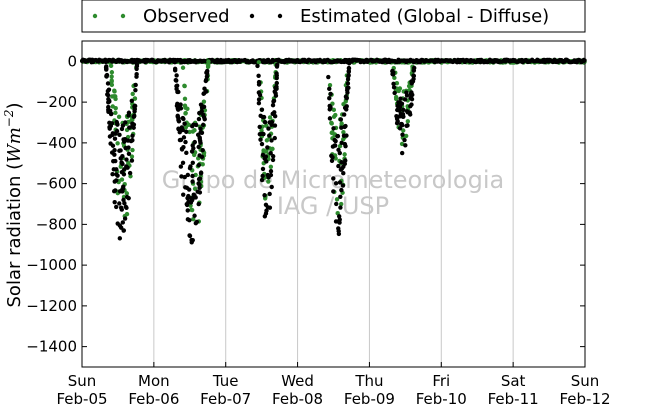 The width and height of the screenshot is (650, 409). What do you see at coordinates (585, 381) in the screenshot?
I see `x-tick-label-weekday: Sun` at bounding box center [585, 381].